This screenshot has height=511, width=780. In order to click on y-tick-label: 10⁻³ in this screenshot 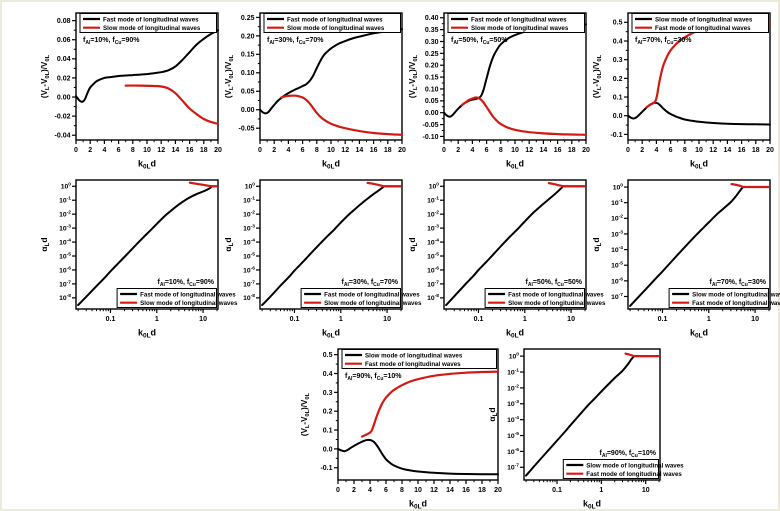, I will do `click(65, 228)`.